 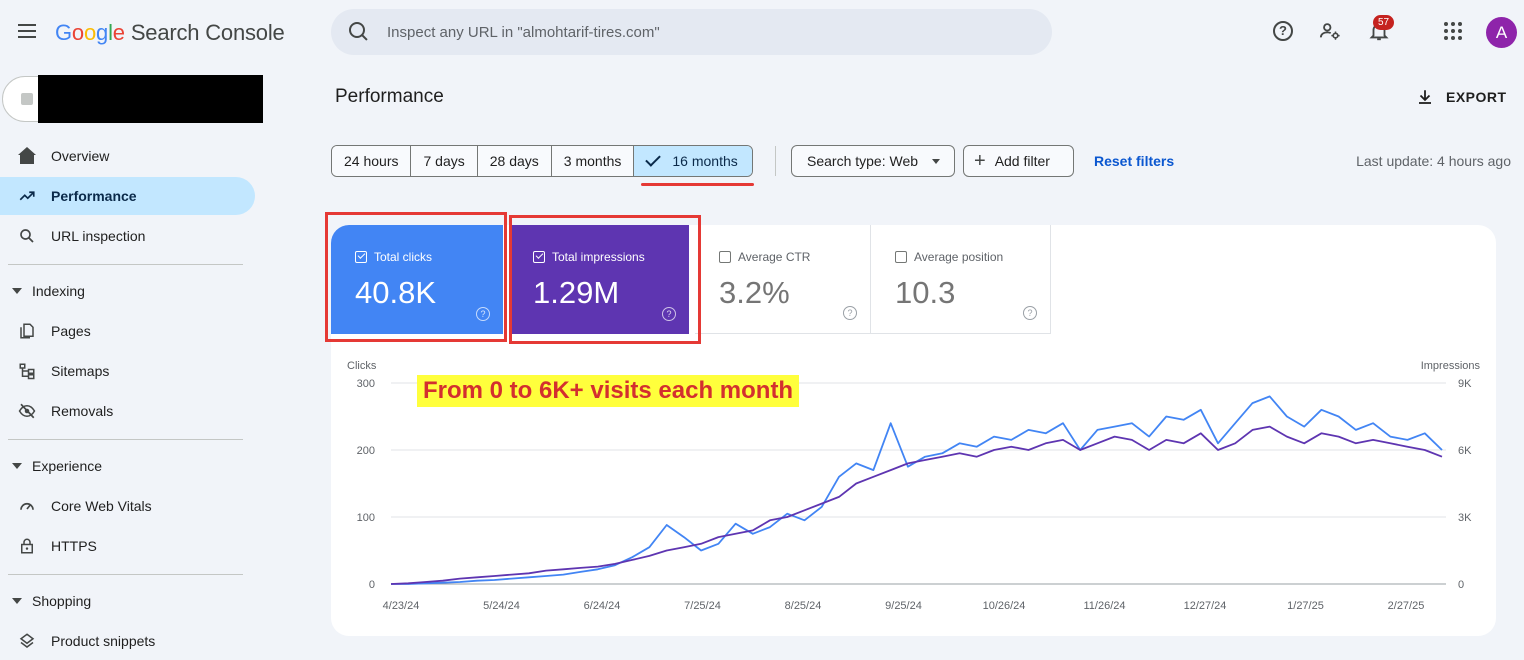 I want to click on product-name: Search Console, so click(x=207, y=32).